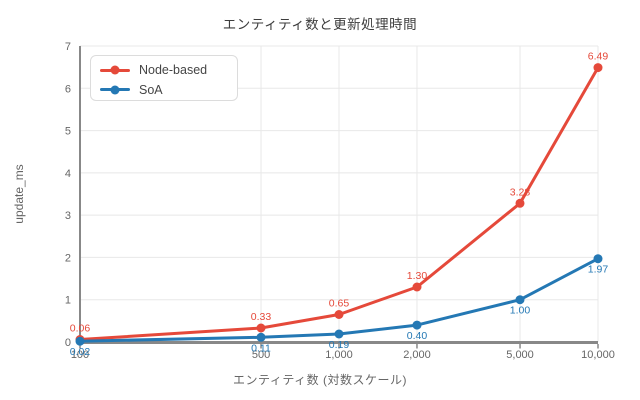  Describe the element at coordinates (339, 304) in the screenshot. I see `data-point-label: 0.65` at that location.